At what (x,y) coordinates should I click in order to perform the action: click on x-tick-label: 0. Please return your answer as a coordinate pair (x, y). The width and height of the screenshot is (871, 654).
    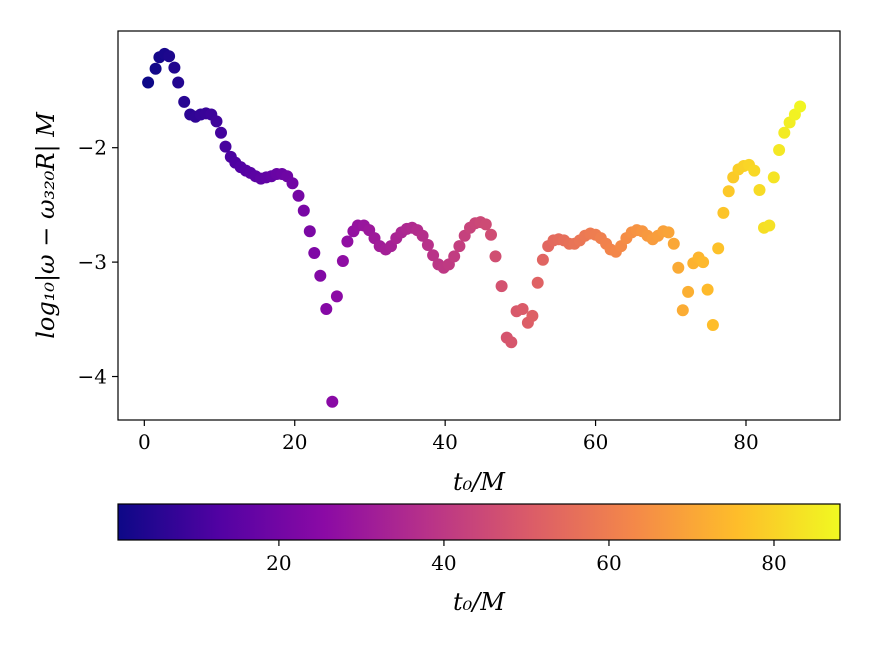
    Looking at the image, I should click on (144, 442).